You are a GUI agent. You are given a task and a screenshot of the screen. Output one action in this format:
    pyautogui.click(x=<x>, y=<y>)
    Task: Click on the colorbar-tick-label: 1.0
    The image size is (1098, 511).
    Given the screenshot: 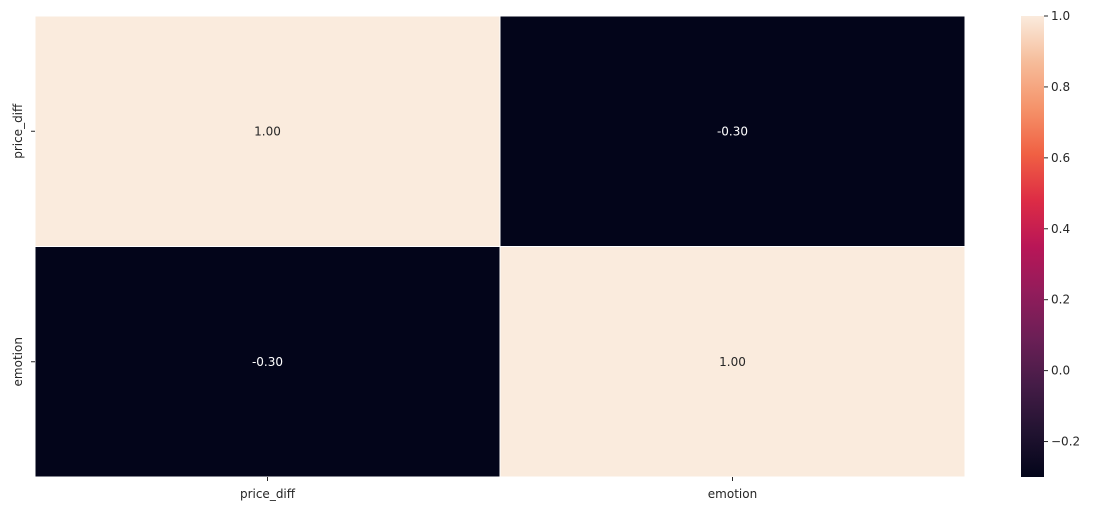 What is the action you would take?
    pyautogui.click(x=1060, y=16)
    